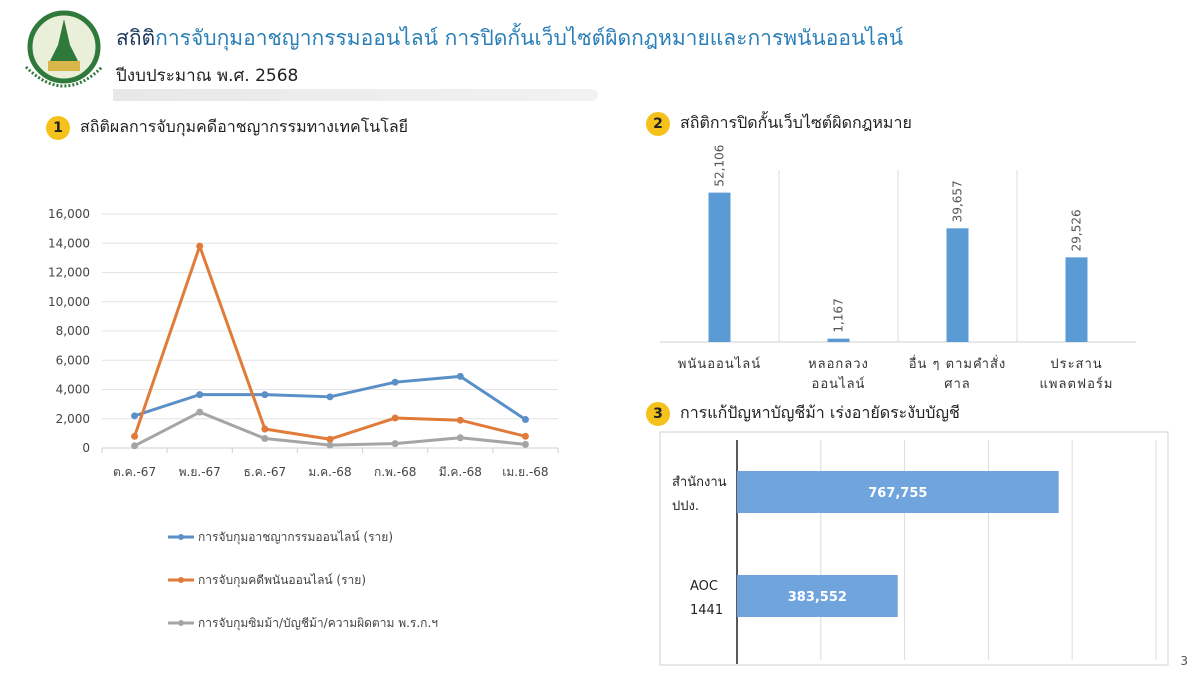  What do you see at coordinates (355, 95) in the screenshot?
I see `header-divider` at bounding box center [355, 95].